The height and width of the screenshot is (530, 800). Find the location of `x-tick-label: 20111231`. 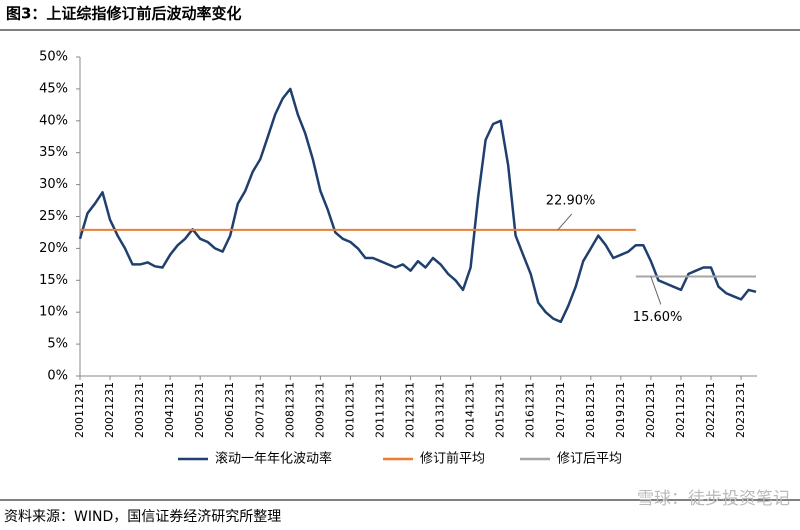

x-tick-label: 20111231 is located at coordinates (379, 410).